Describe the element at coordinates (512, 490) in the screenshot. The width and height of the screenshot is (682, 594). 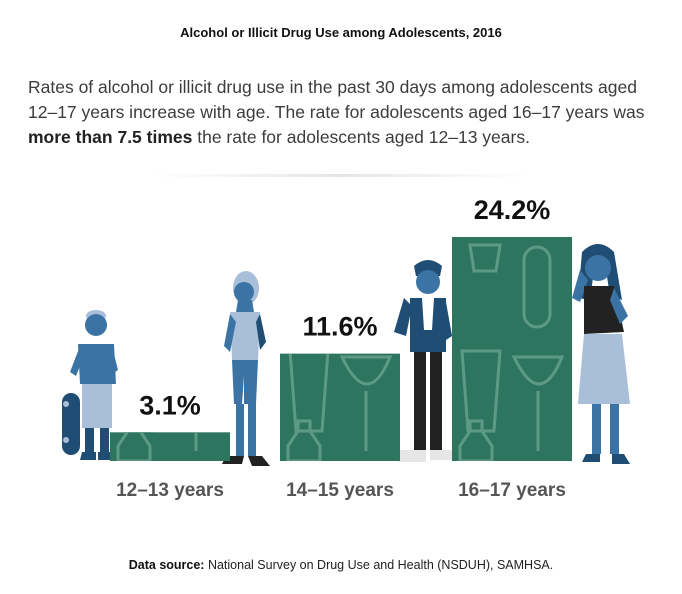
I see `category-label: 16–17 years` at that location.